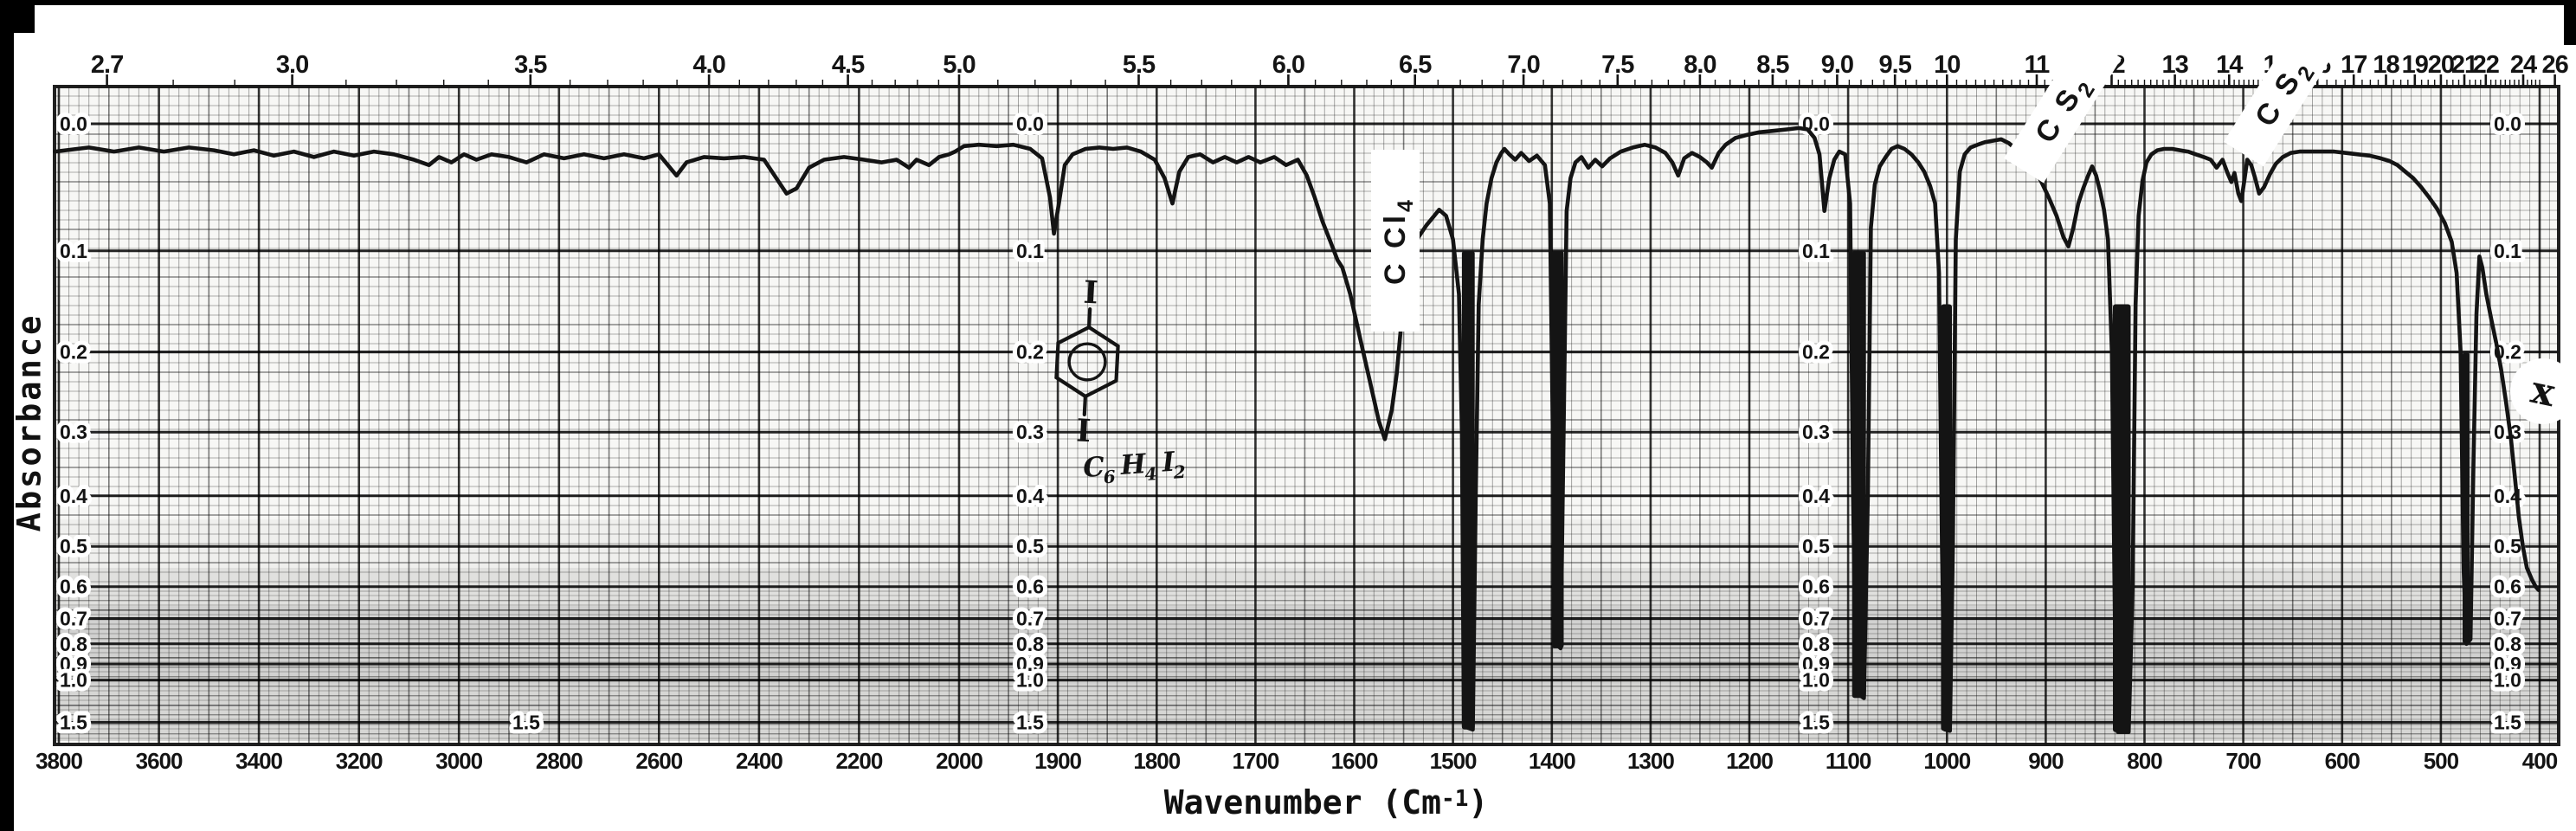 Image resolution: width=2576 pixels, height=831 pixels. What do you see at coordinates (1395, 241) in the screenshot?
I see `solvent-ccl4-label: C Cl4` at bounding box center [1395, 241].